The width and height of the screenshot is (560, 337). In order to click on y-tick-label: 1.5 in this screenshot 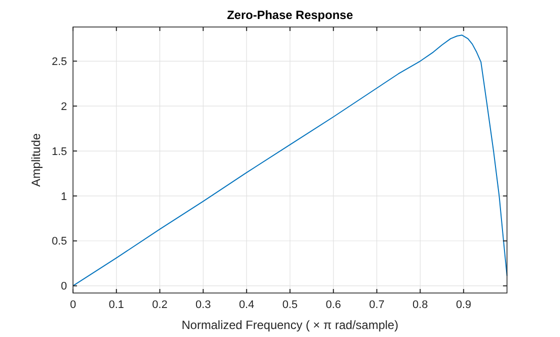, I will do `click(59, 152)`.